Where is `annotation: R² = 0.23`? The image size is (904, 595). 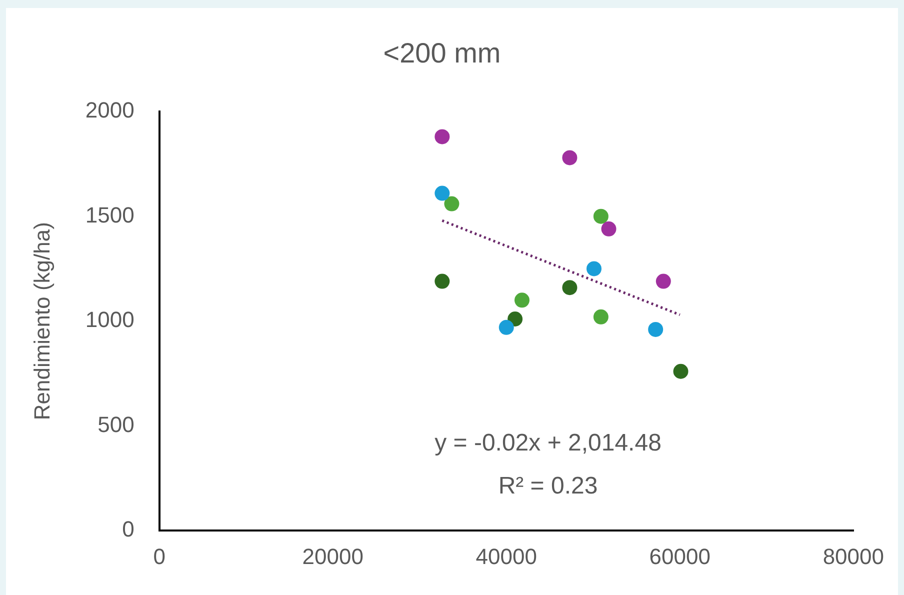 annotation: R² = 0.23 is located at coordinates (548, 486).